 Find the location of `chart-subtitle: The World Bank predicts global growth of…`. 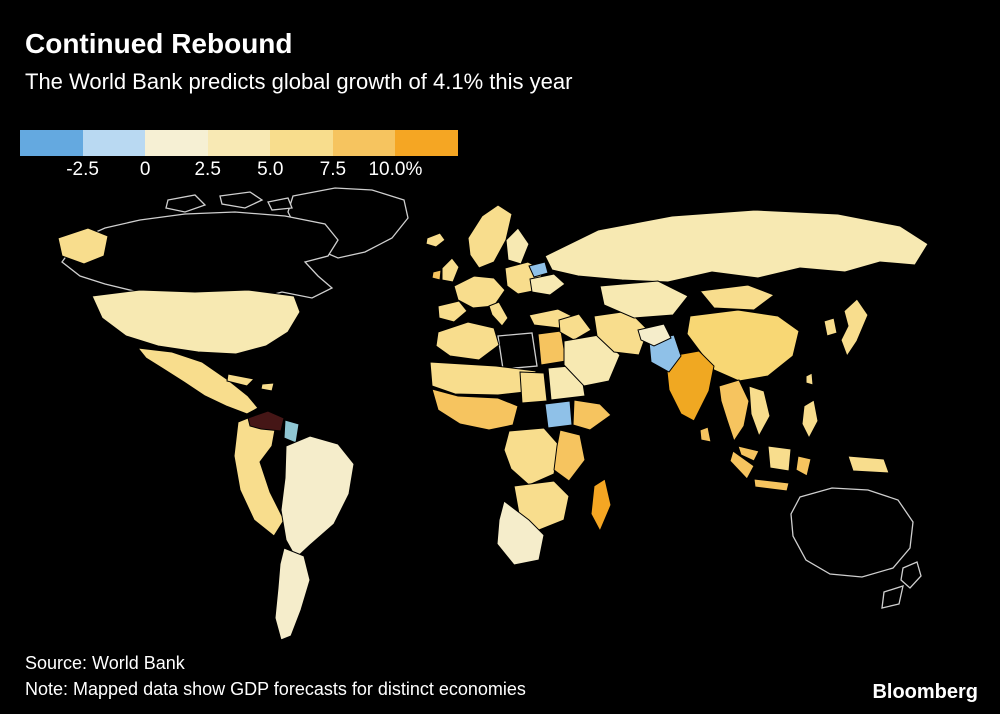

chart-subtitle: The World Bank predicts global growth of… is located at coordinates (299, 81).